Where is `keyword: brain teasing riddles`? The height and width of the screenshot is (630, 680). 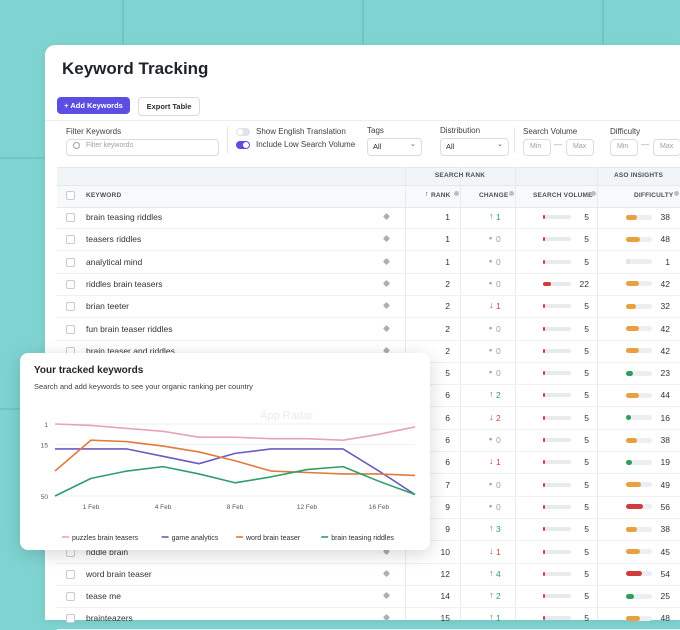 keyword: brain teasing riddles is located at coordinates (124, 217).